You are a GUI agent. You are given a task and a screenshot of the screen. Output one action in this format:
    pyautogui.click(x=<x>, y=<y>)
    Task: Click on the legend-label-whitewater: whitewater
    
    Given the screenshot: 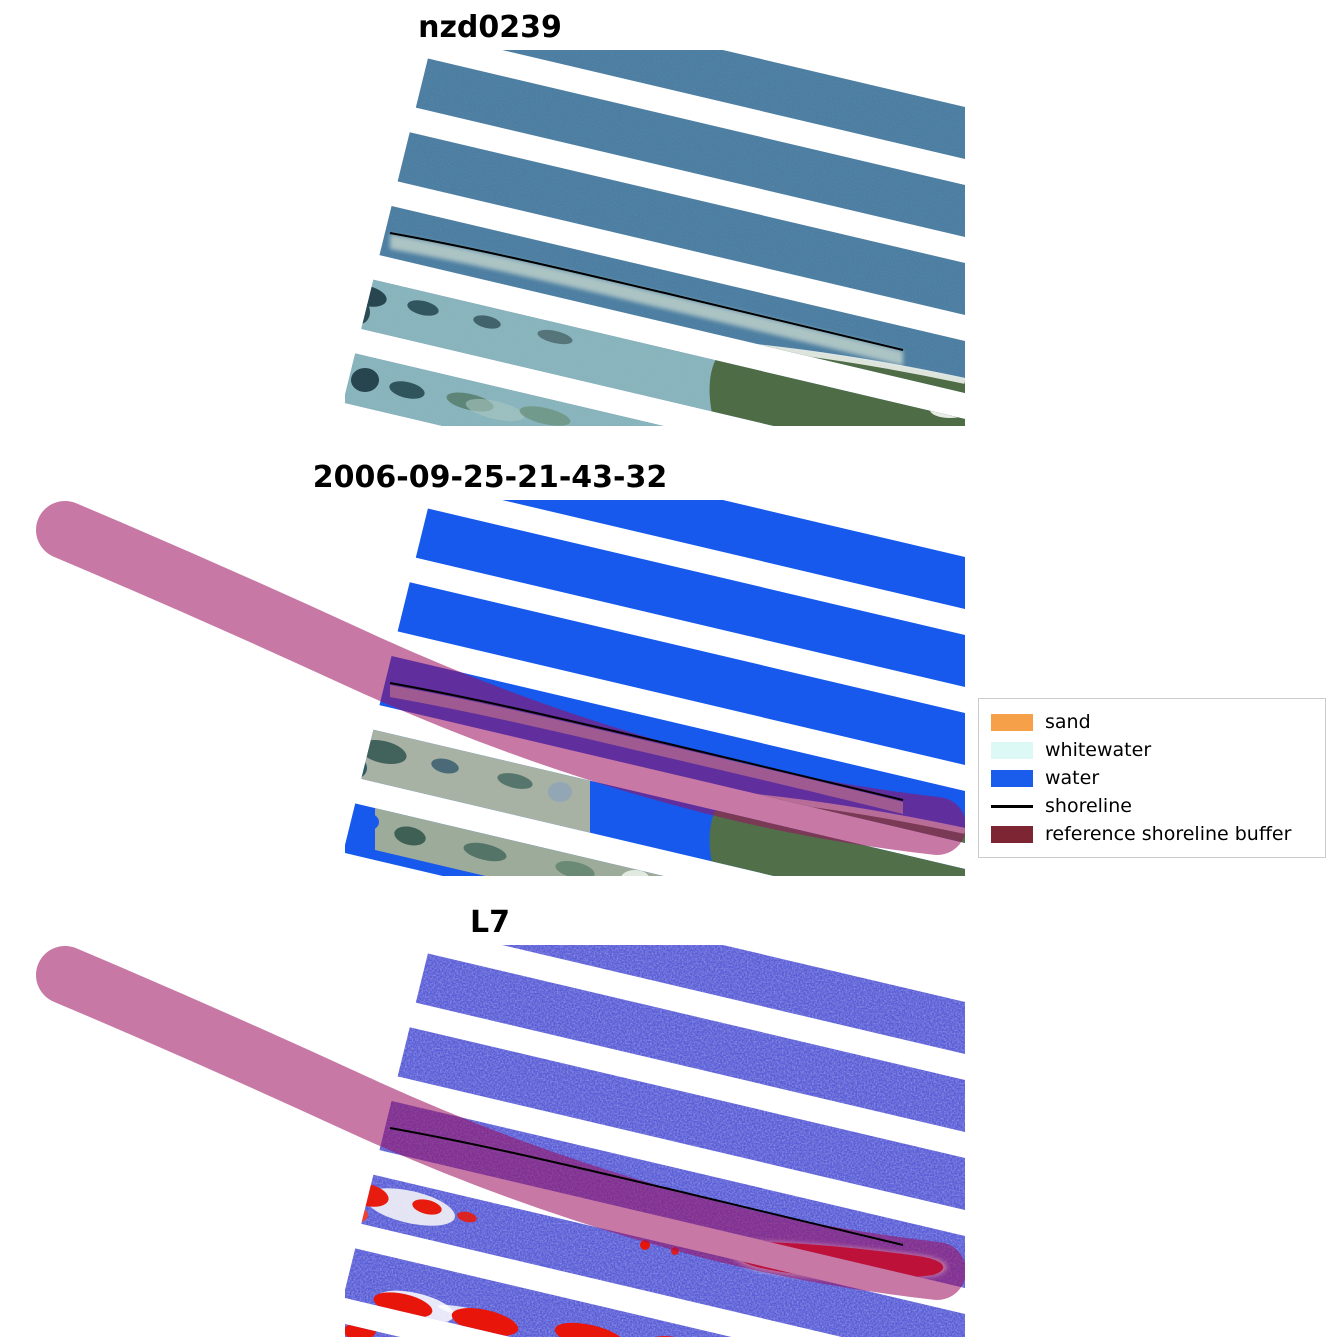 What is the action you would take?
    pyautogui.click(x=1098, y=750)
    